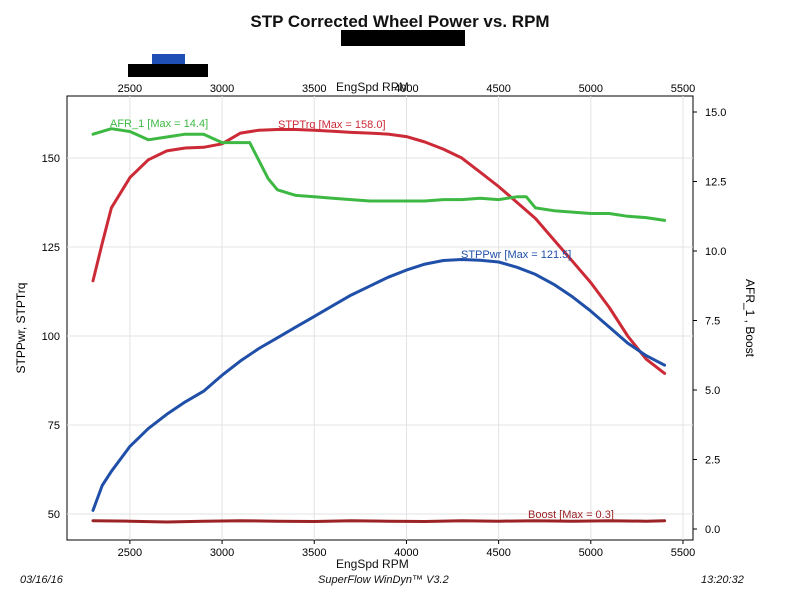  Describe the element at coordinates (715, 183) in the screenshot. I see `y-tick-label-right: 12.5` at that location.